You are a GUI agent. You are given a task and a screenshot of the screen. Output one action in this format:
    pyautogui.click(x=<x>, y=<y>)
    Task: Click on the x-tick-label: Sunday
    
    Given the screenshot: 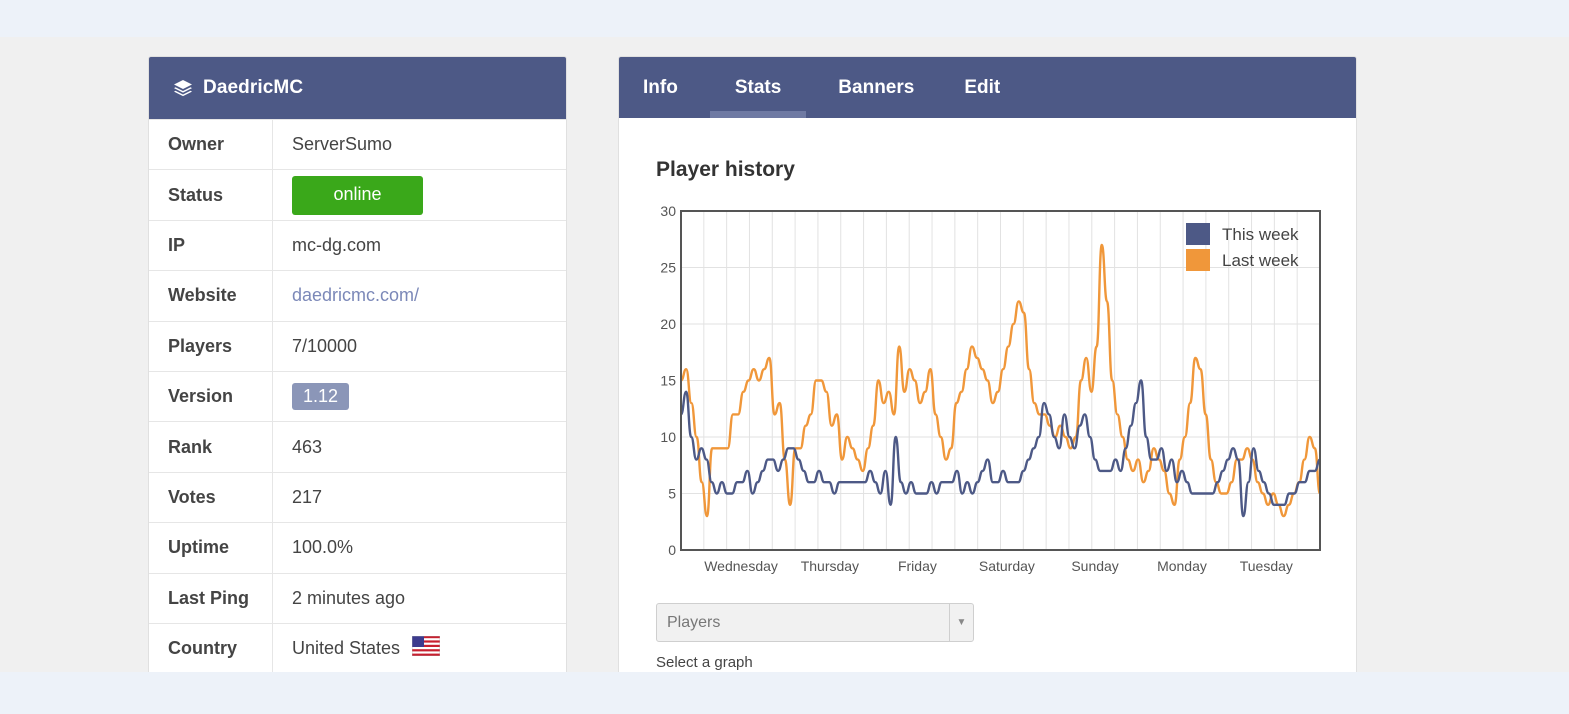 What is the action you would take?
    pyautogui.click(x=1094, y=566)
    